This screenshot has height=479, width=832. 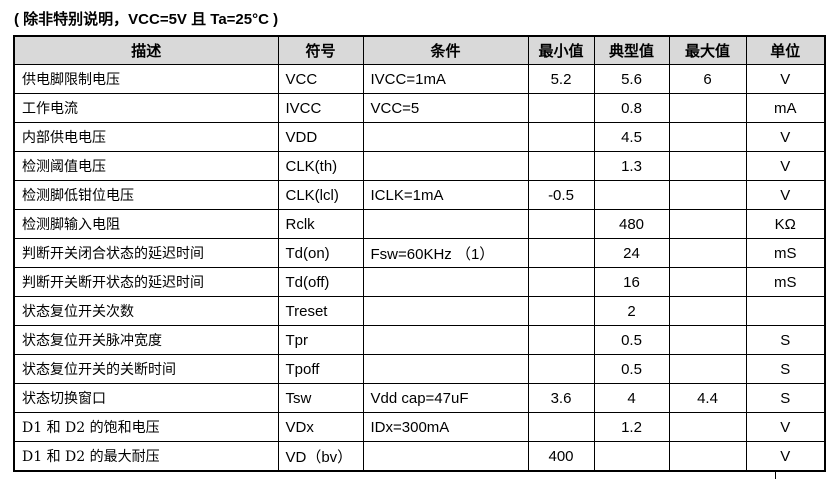 I want to click on page-mark, so click(x=775, y=474).